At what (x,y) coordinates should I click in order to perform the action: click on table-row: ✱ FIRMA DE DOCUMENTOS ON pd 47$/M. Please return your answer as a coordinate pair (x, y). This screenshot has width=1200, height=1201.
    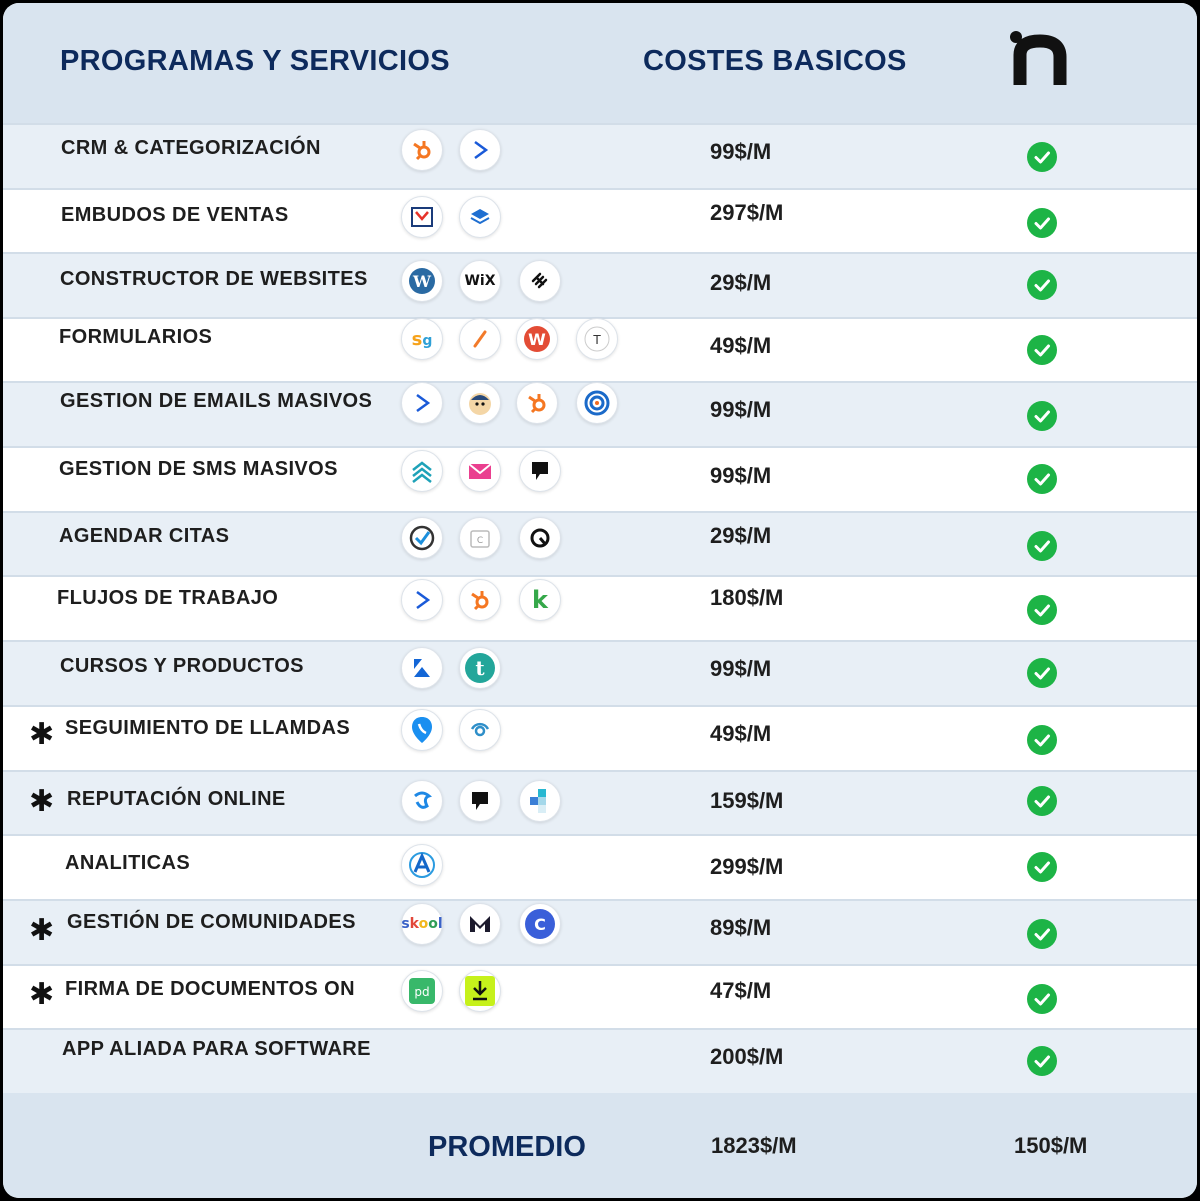
    Looking at the image, I should click on (600, 997).